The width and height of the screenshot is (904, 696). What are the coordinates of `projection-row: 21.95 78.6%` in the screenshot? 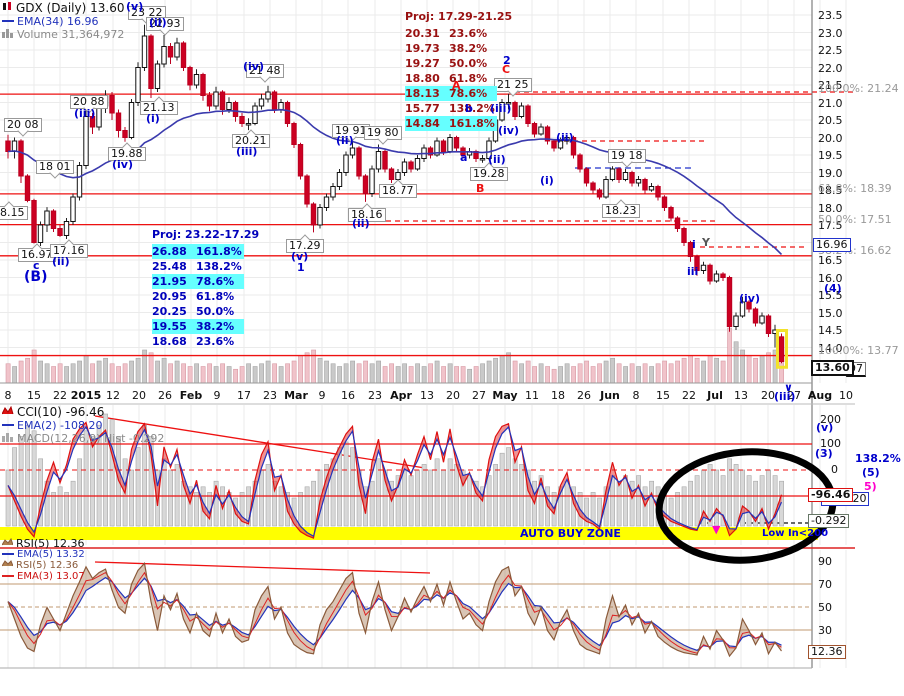 It's located at (198, 281).